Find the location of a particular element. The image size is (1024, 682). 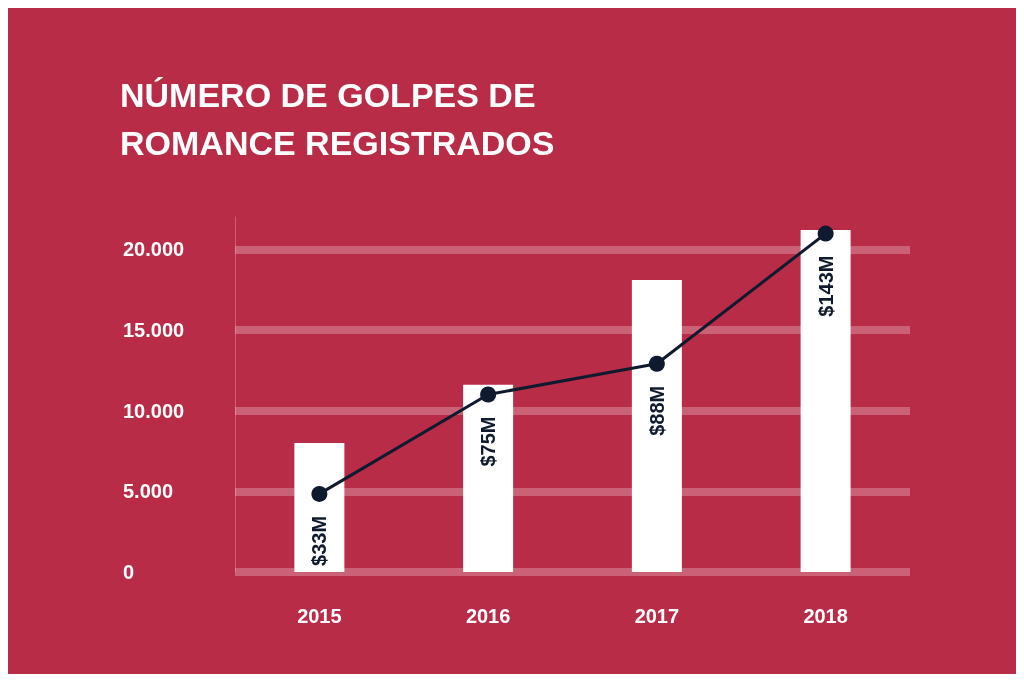

chart-title: NÚMERO DE GOLPES DE ROMANCE REGISTRADOS is located at coordinates (337, 119).